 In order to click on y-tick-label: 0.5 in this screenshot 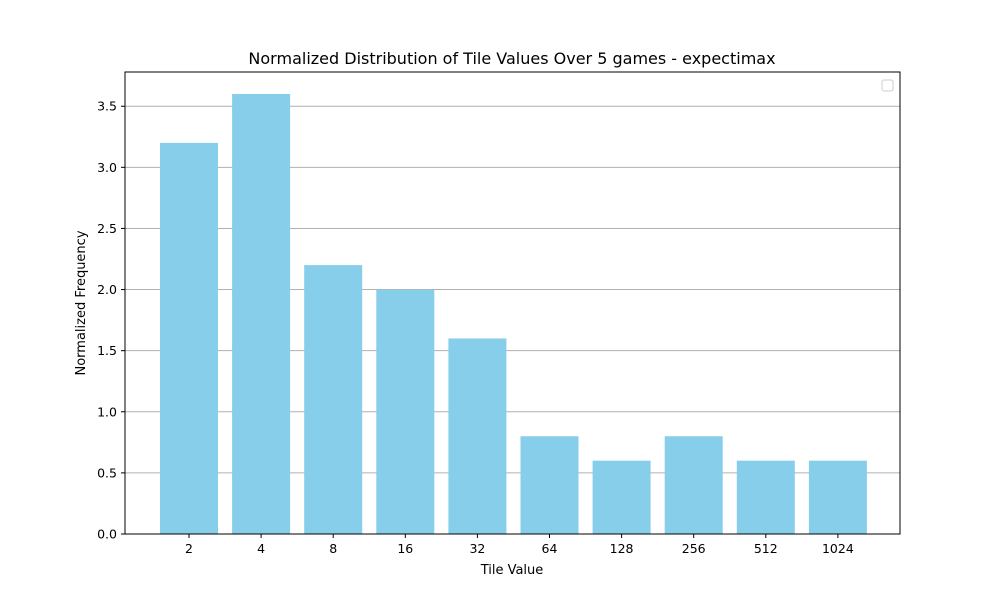, I will do `click(107, 472)`.